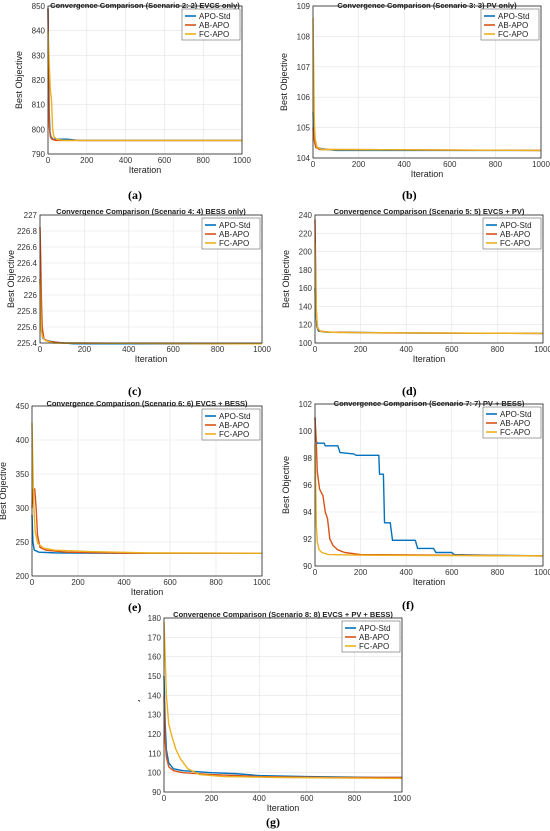  Describe the element at coordinates (155, 734) in the screenshot. I see `y-tick-label: 120` at that location.